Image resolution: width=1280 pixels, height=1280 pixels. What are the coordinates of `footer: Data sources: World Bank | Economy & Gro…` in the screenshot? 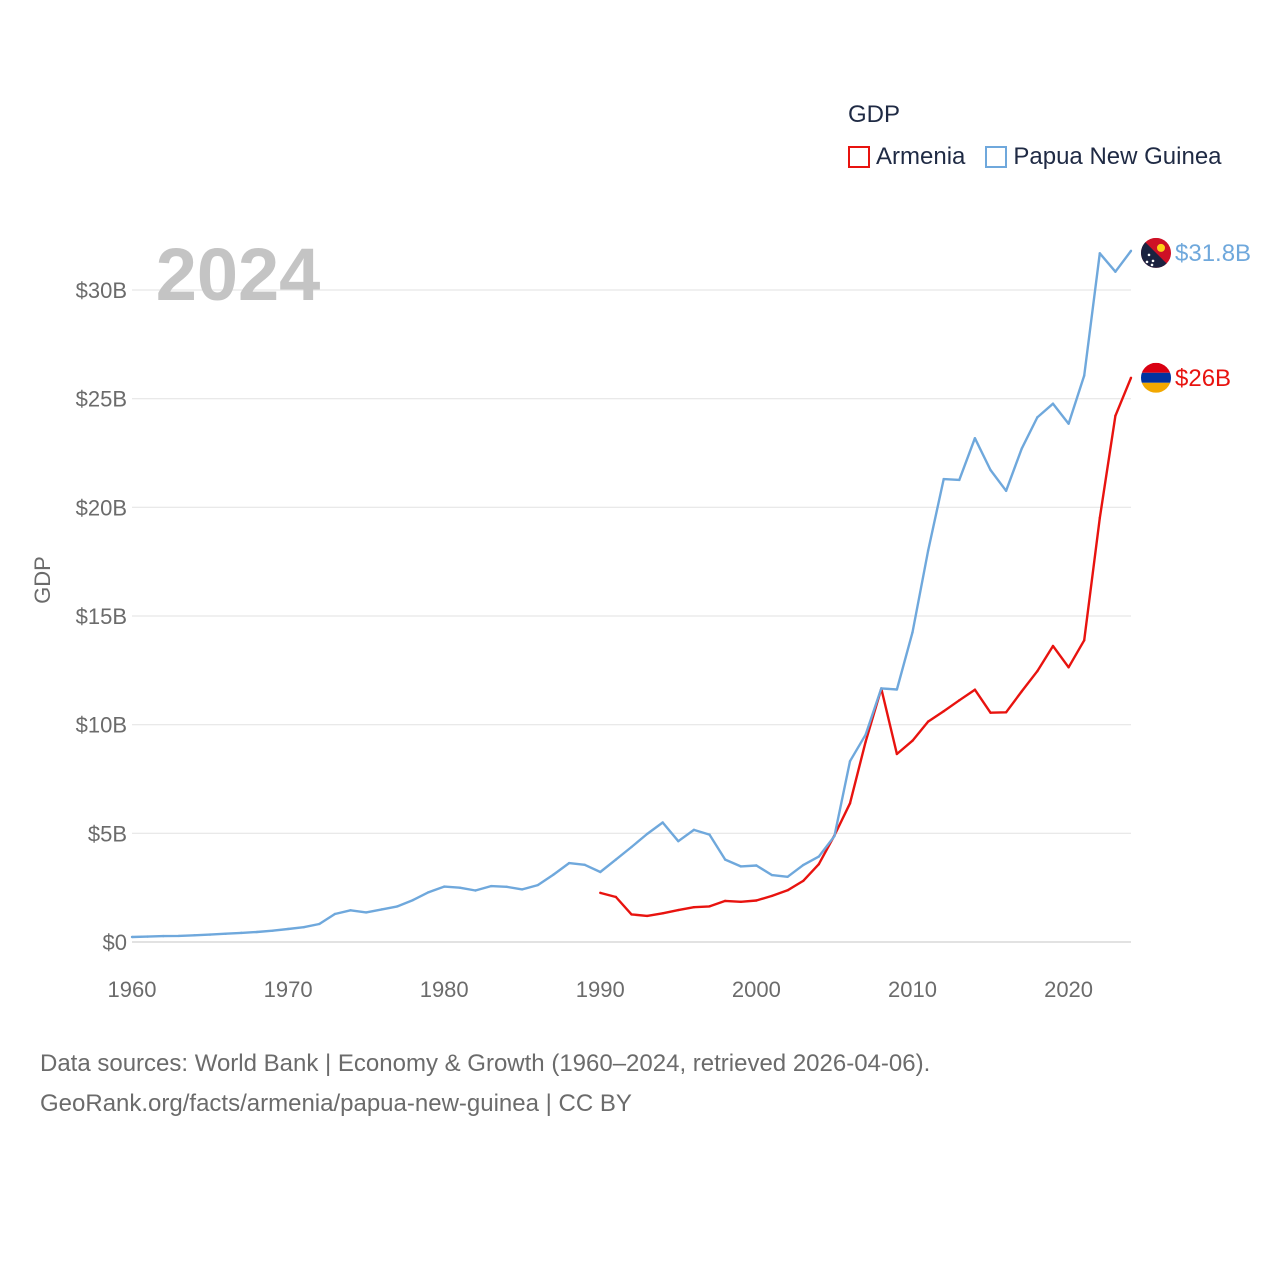 It's located at (485, 1084).